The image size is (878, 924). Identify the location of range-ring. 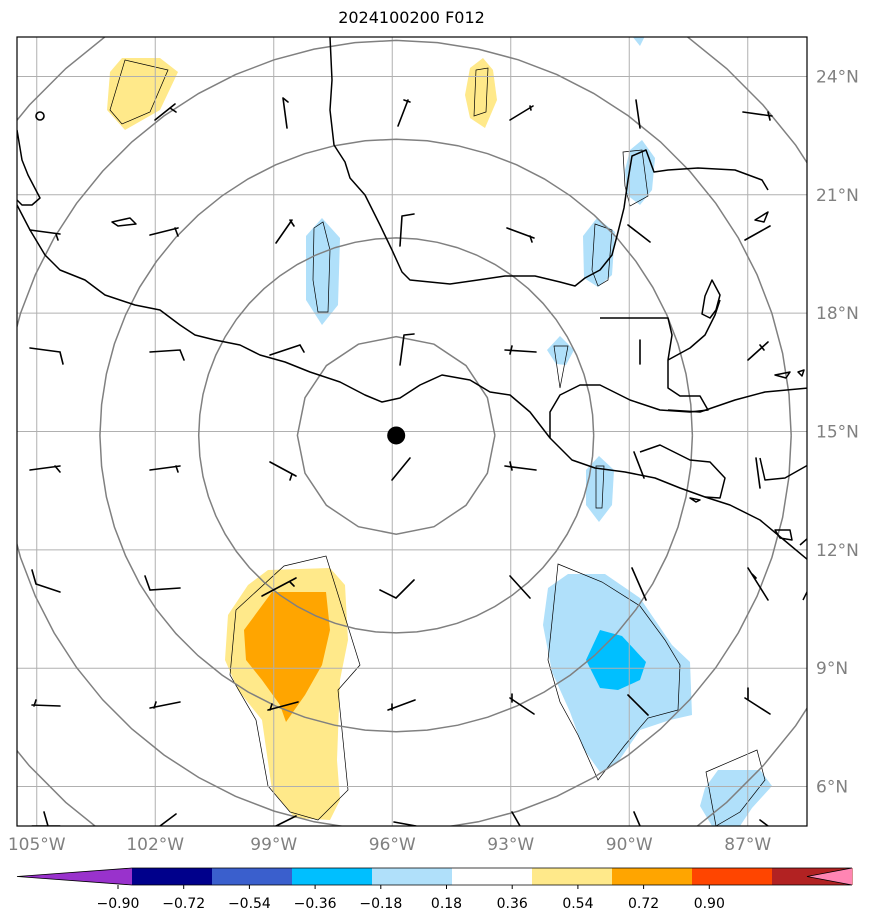
(396, 435).